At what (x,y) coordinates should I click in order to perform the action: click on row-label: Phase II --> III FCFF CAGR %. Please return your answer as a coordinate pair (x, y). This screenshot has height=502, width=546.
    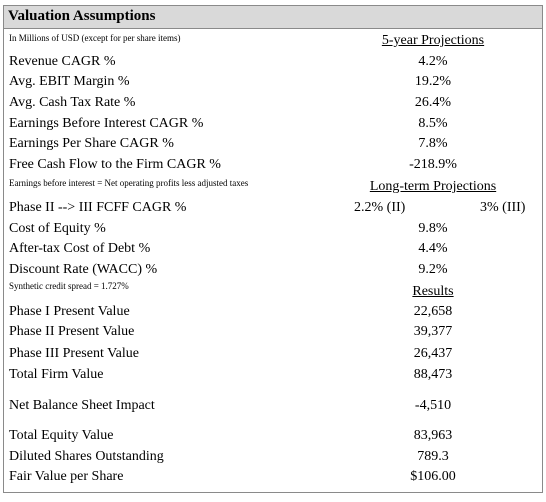
    Looking at the image, I should click on (98, 207).